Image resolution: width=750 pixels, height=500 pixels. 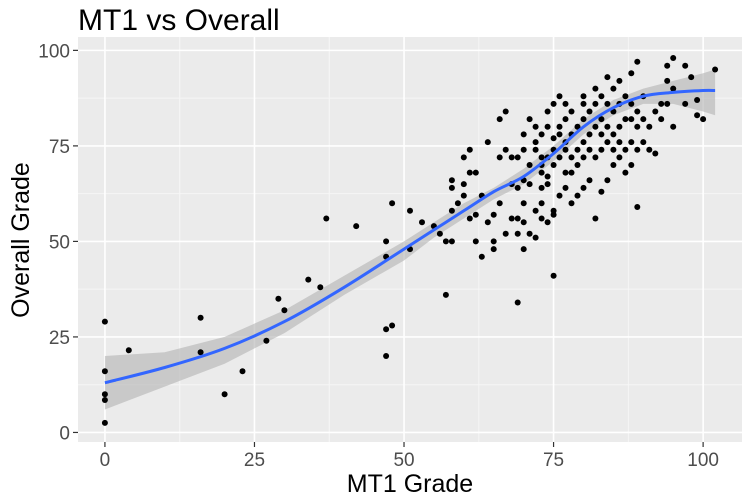 I want to click on y-axis-ticks: 0 25 50 75 100, so click(x=58, y=242).